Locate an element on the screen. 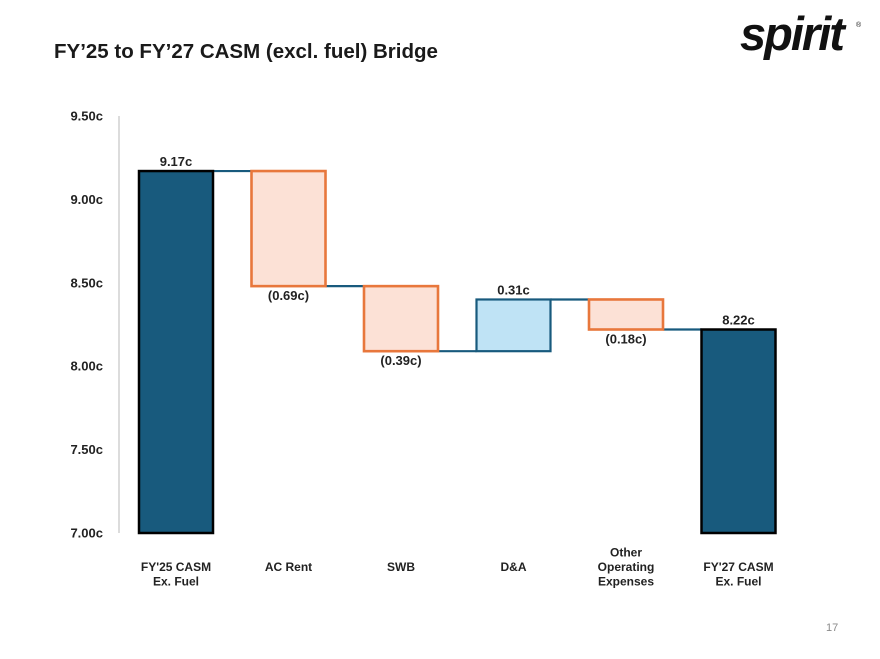  spirit-logo: spirit is located at coordinates (792, 33).